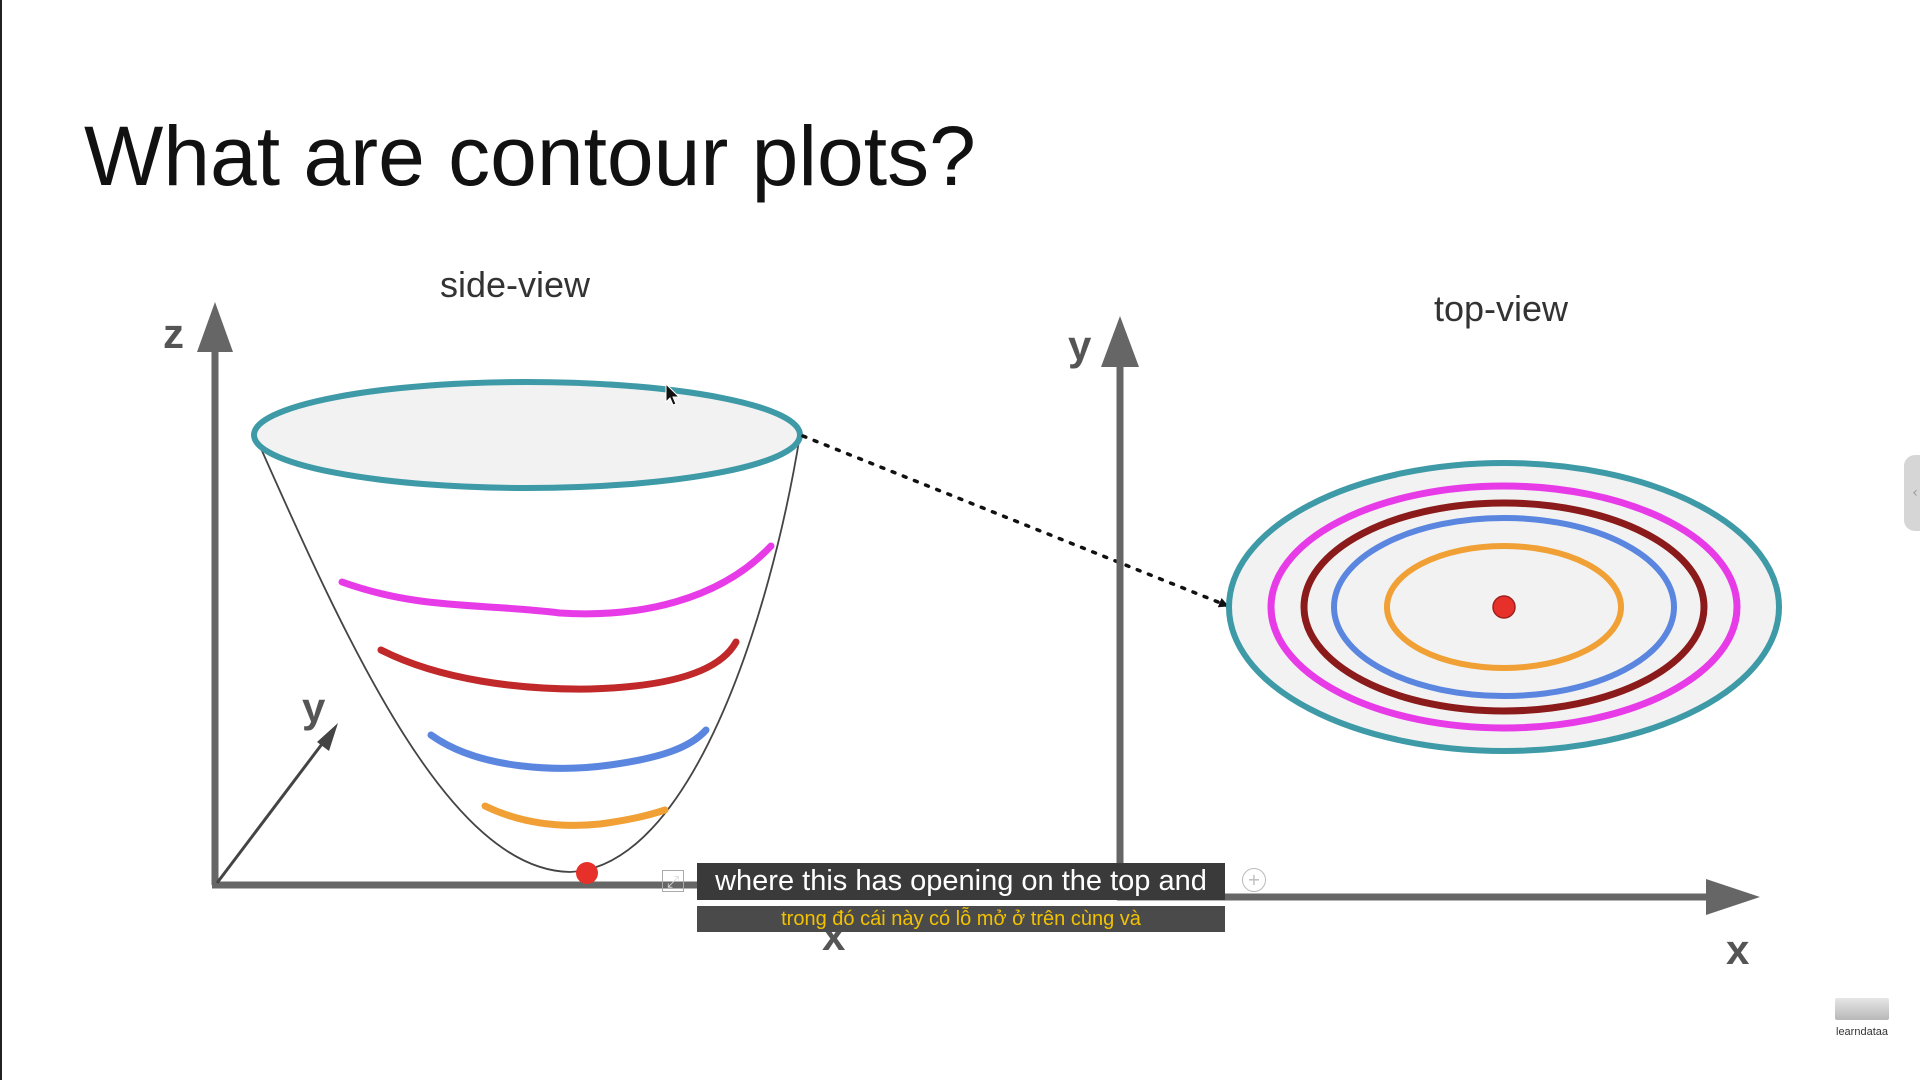 The height and width of the screenshot is (1080, 1920). Describe the element at coordinates (1254, 880) in the screenshot. I see `add-circle-icon: +` at that location.